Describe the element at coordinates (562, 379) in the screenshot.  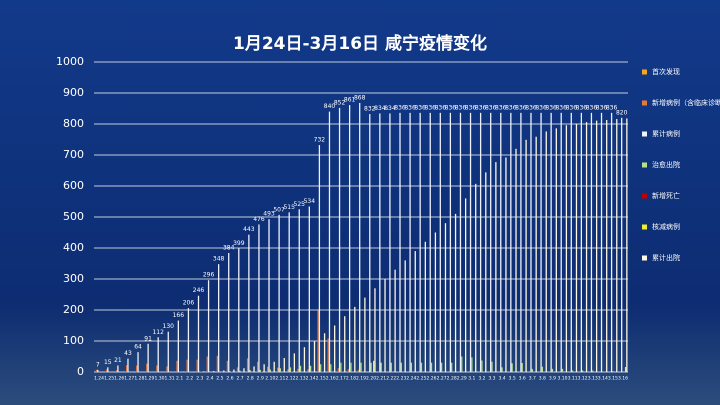
I see `x-tick-label: 3.10` at that location.